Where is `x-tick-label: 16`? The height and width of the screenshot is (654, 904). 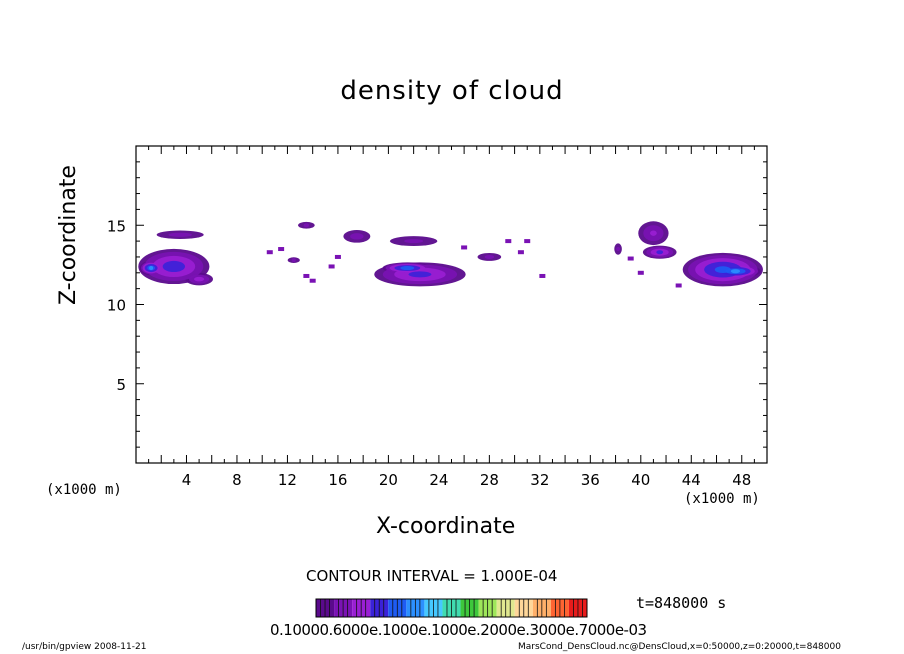
x-tick-label: 16 is located at coordinates (337, 480).